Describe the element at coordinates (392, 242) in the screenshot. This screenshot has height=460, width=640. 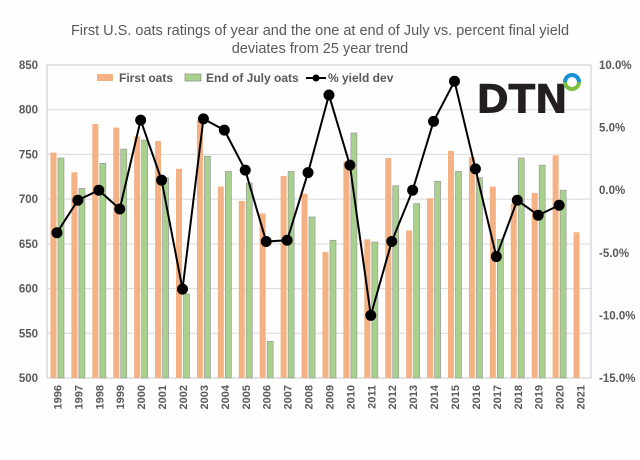
I see `yield-dev-point-2012` at that location.